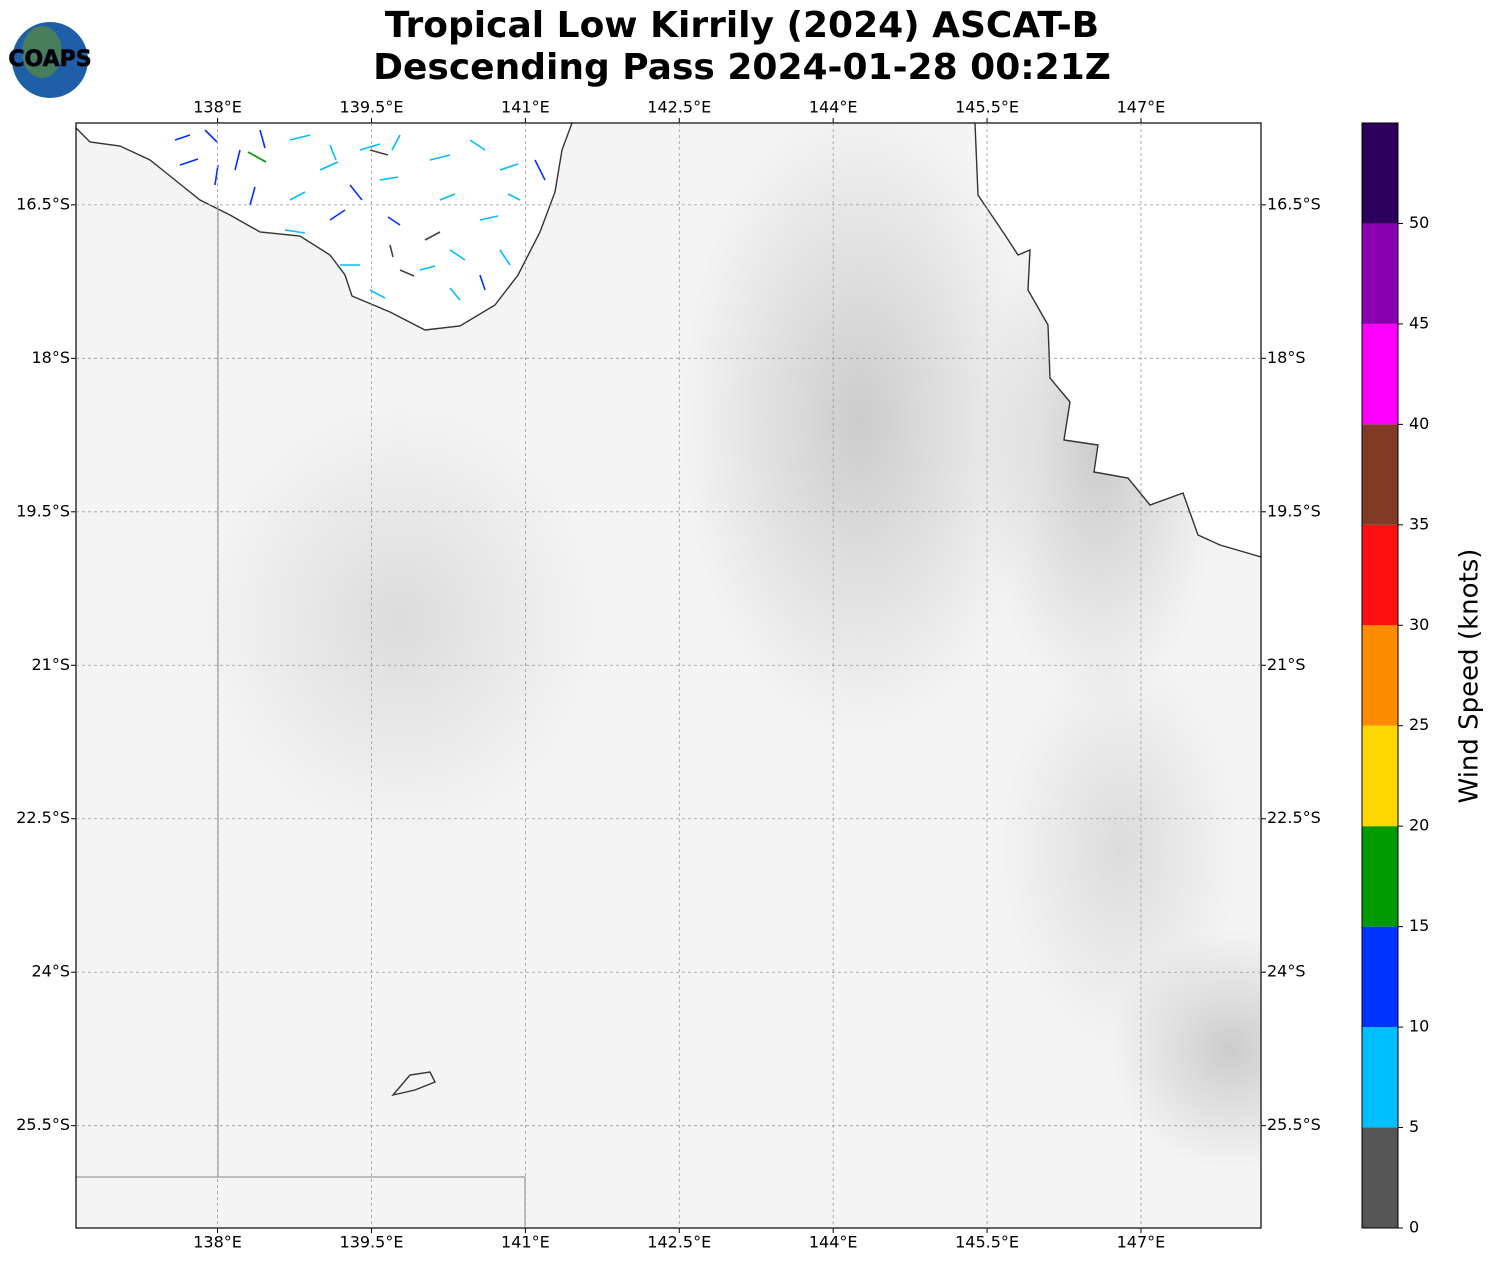  What do you see at coordinates (1419, 523) in the screenshot?
I see `colorbar-tick-label: 35` at bounding box center [1419, 523].